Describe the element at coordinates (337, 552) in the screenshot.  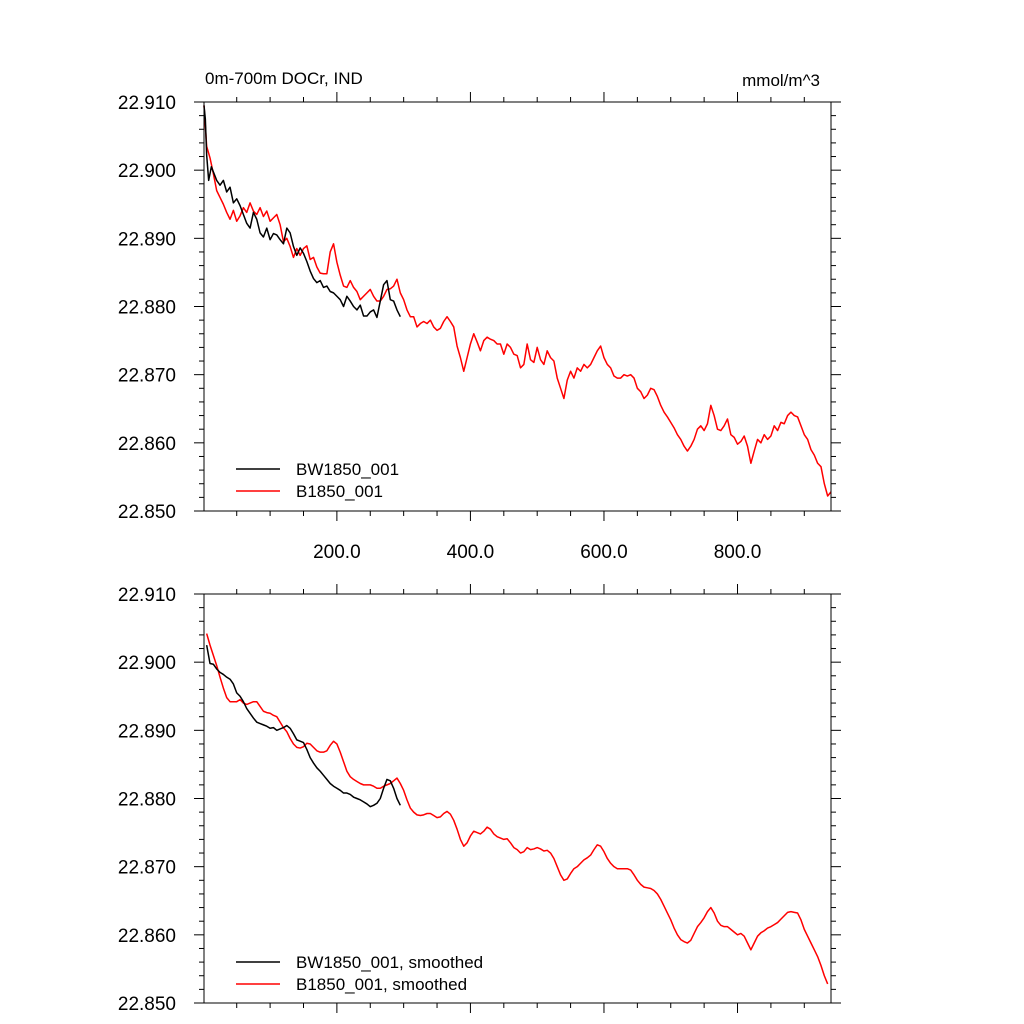
I see `x-tick-label: 200.0` at that location.